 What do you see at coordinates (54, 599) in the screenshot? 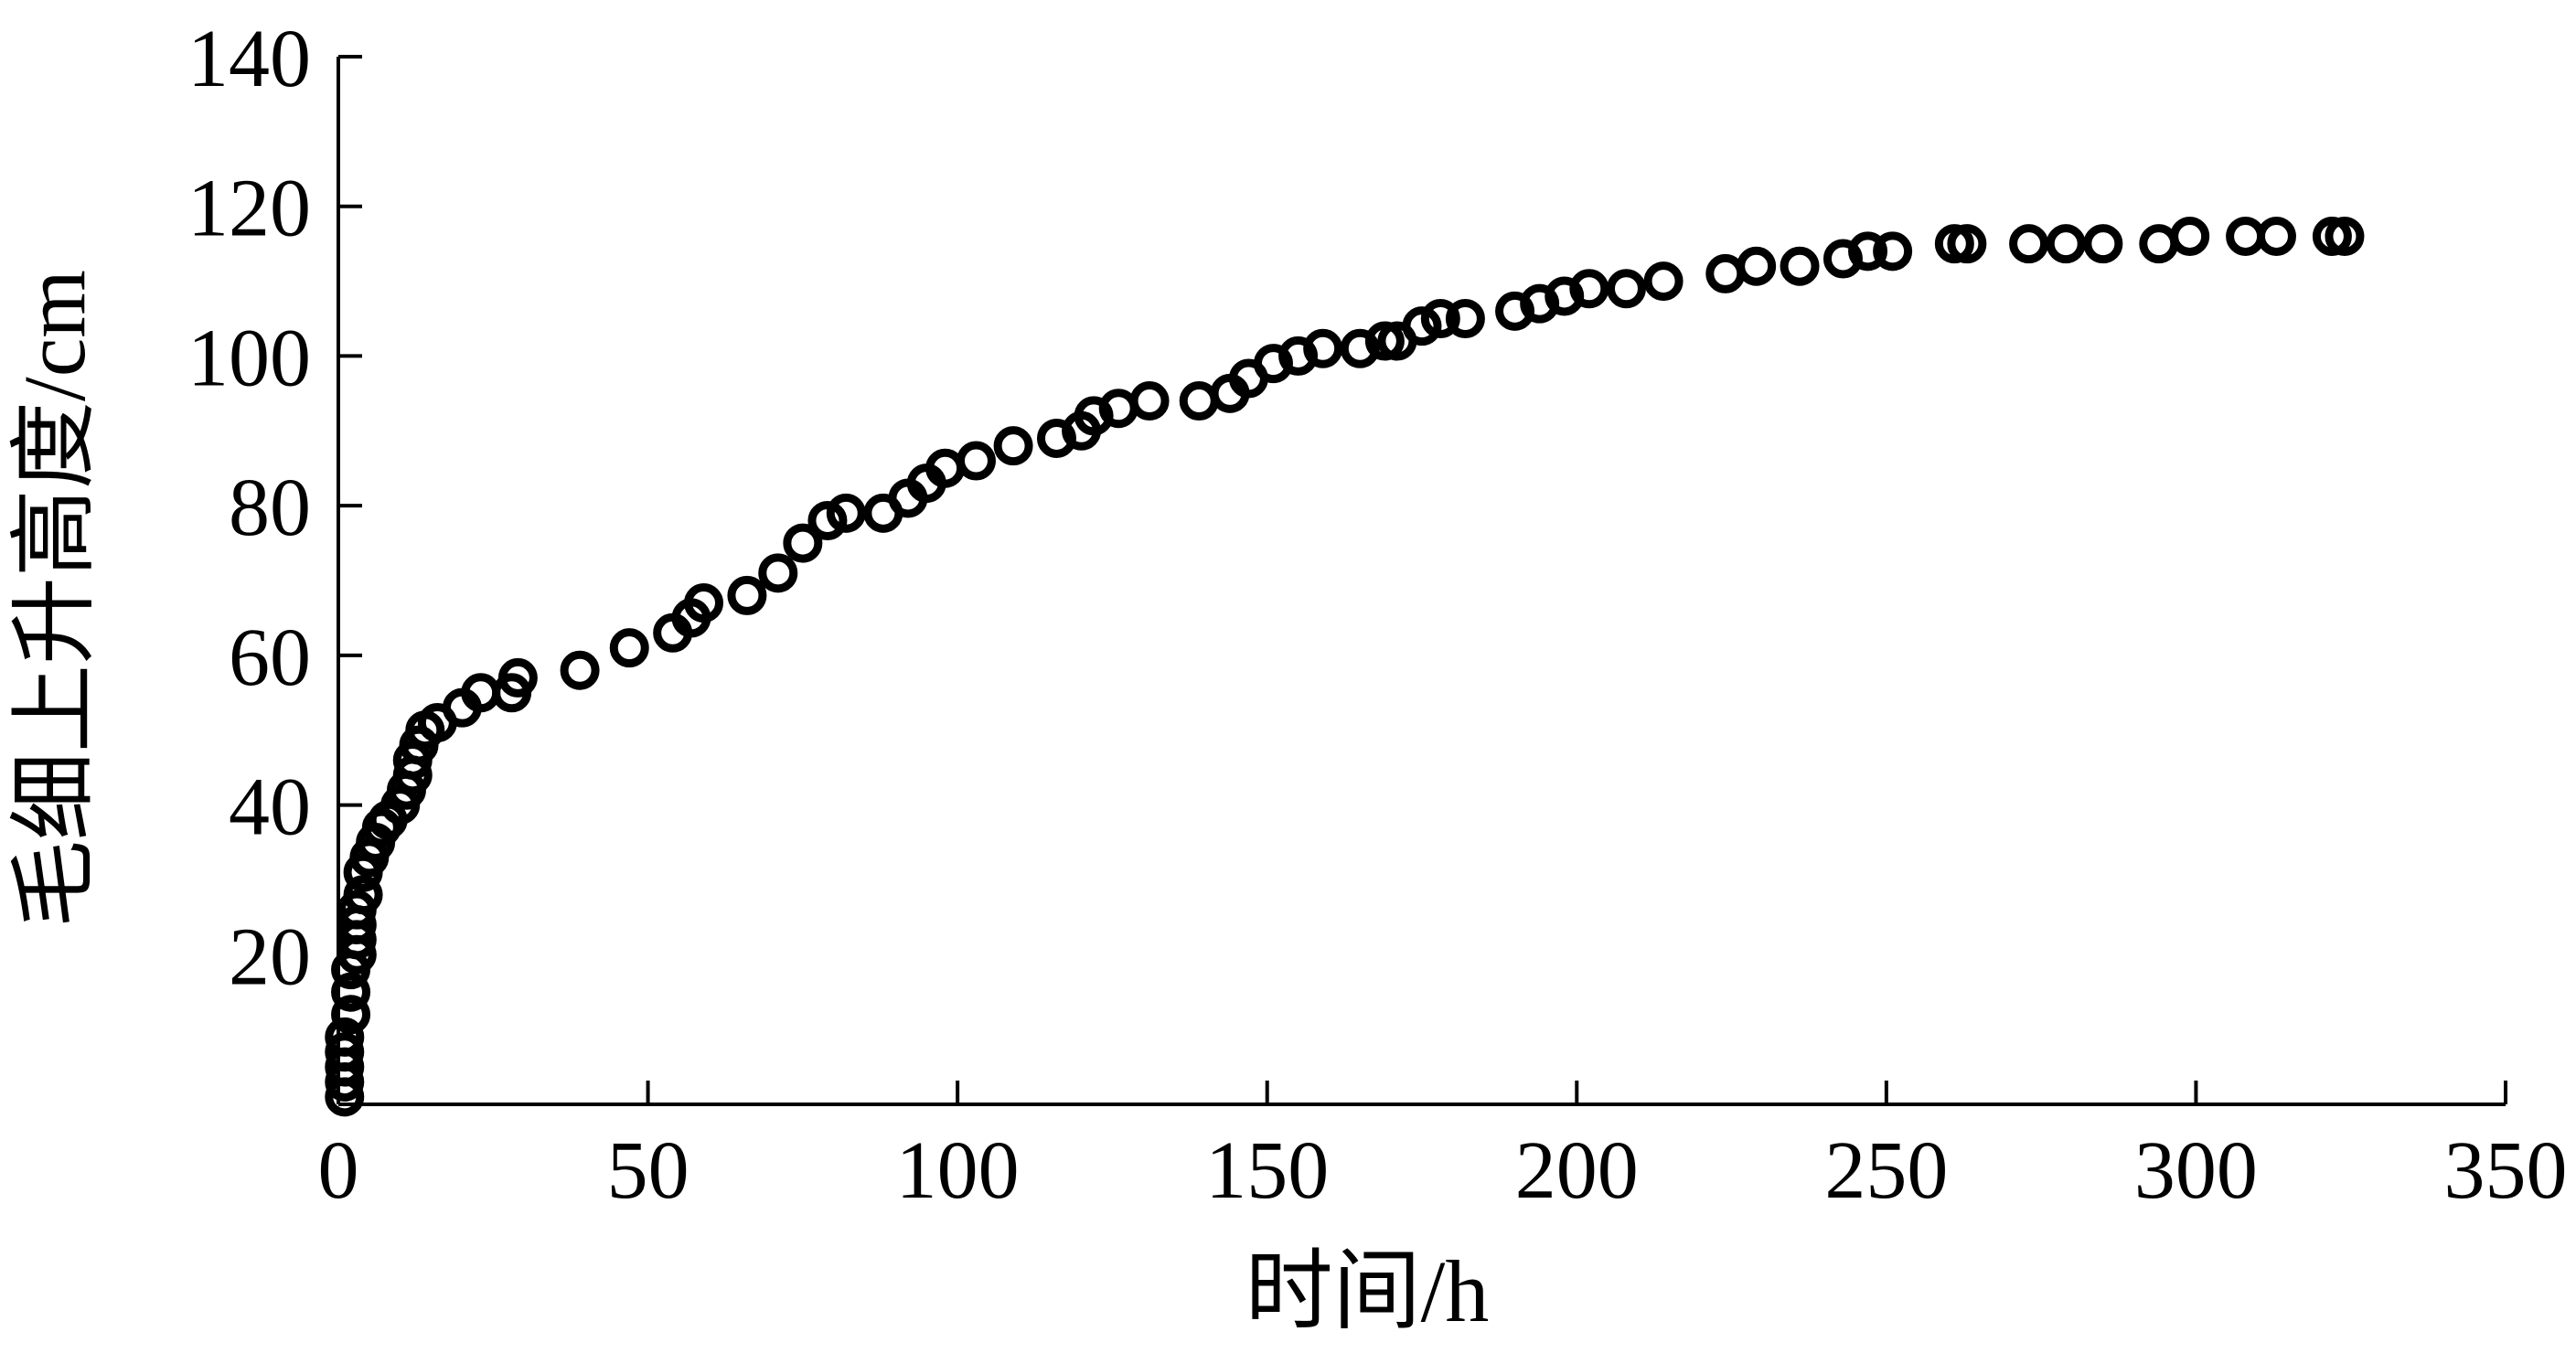
I see `y-axis-title: 毛细上升高度/cm` at bounding box center [54, 599].